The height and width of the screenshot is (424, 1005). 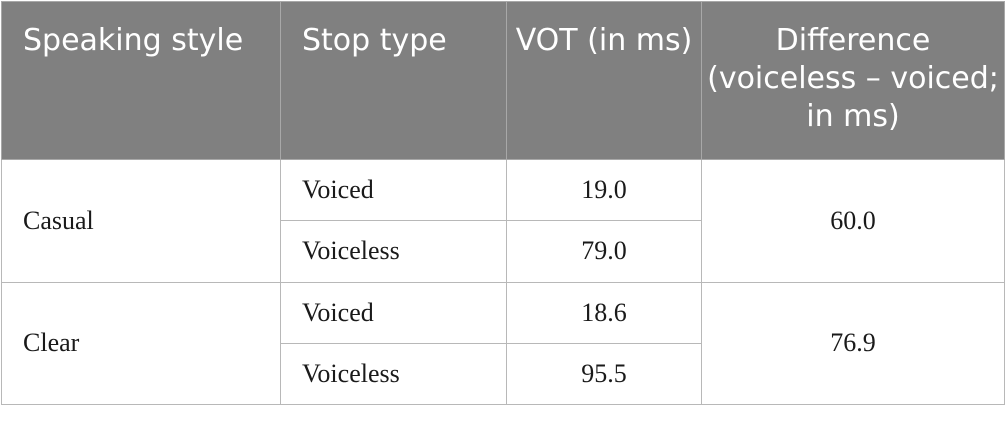 I want to click on speaking-style-cell: Clear, so click(x=141, y=343).